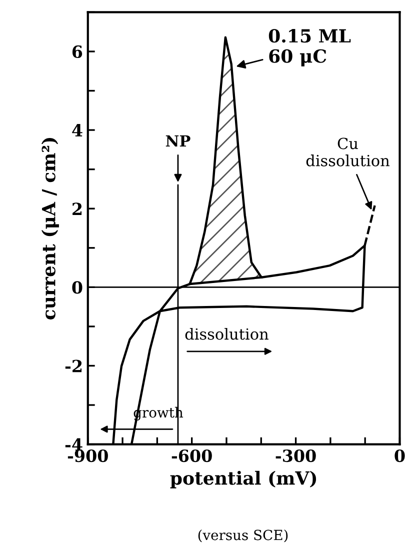  What do you see at coordinates (77, 287) in the screenshot?
I see `y-tick-label: 0` at bounding box center [77, 287].